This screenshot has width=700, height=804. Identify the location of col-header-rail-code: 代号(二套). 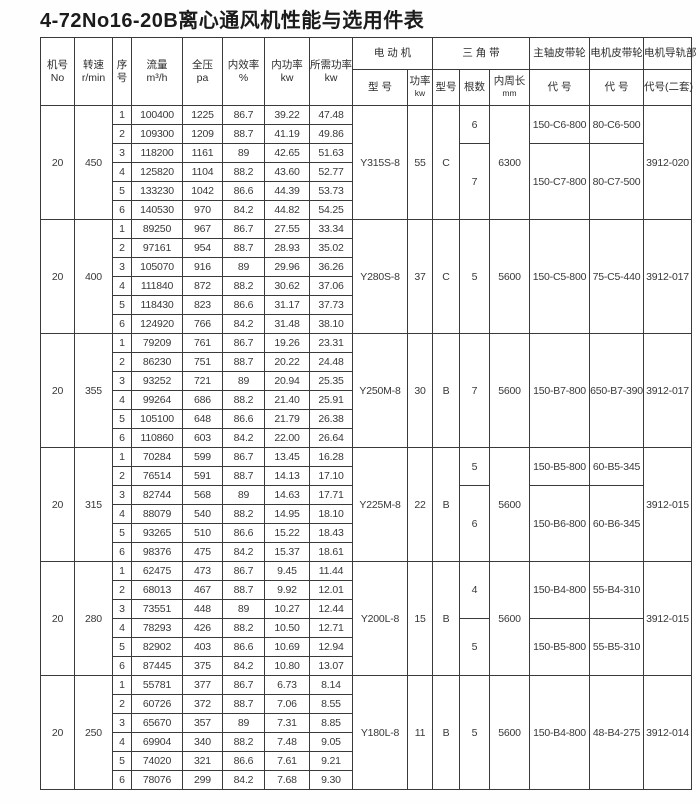
(668, 87).